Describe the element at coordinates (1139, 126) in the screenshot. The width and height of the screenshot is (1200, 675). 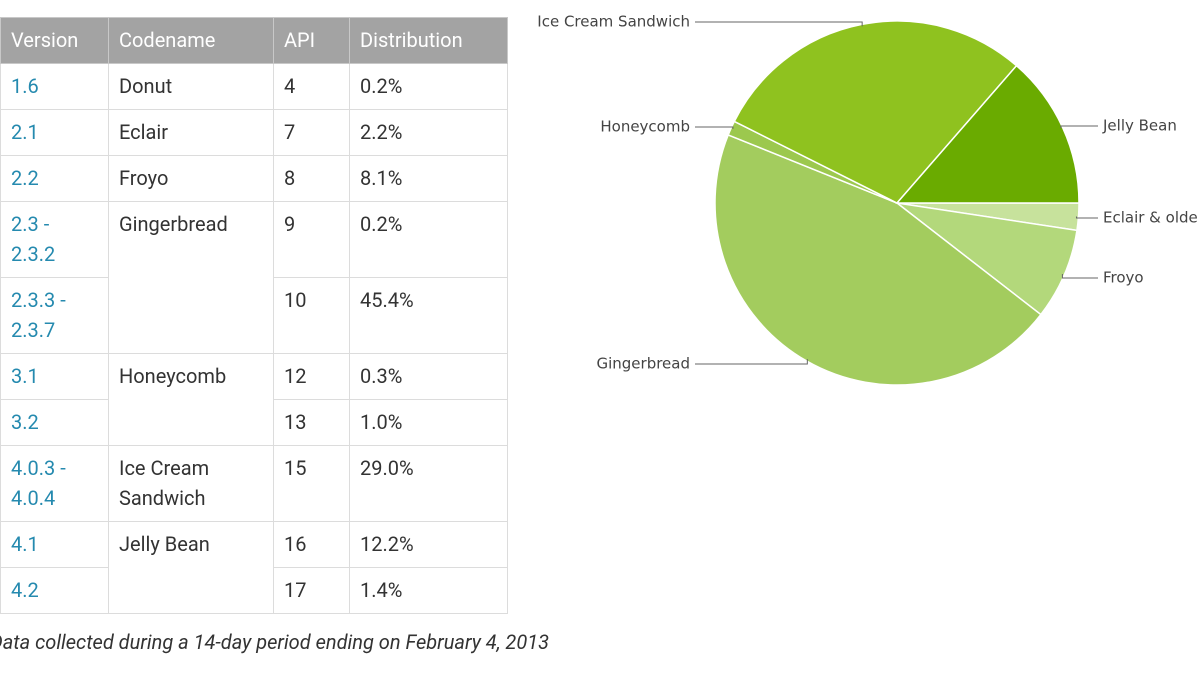
I see `slice-label: Jelly Bean` at that location.